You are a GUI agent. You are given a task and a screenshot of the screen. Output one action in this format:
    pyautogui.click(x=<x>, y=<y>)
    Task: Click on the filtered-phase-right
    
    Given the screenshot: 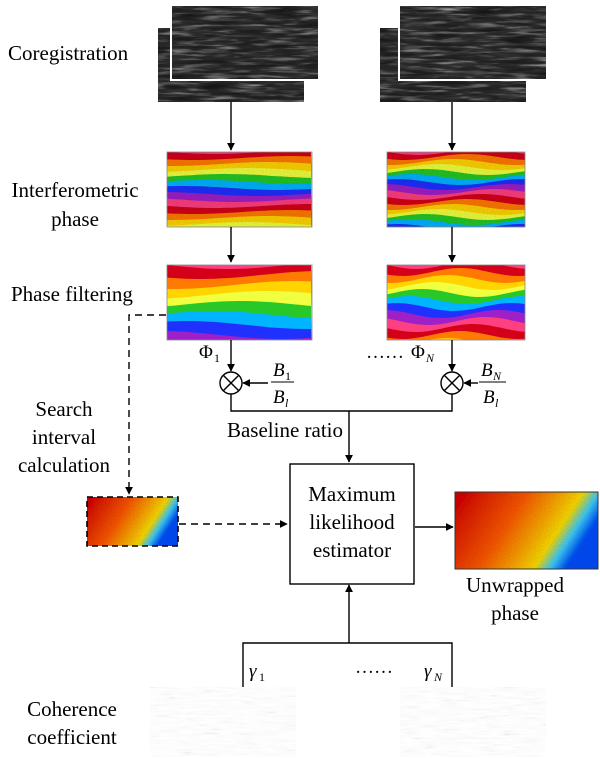 What is the action you would take?
    pyautogui.click(x=456, y=317)
    